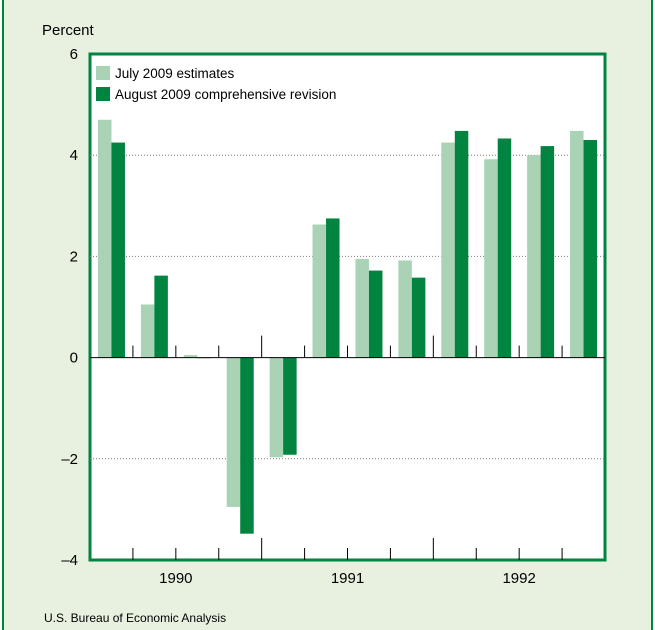 The width and height of the screenshot is (655, 630). Describe the element at coordinates (69, 307) in the screenshot. I see `y-axis-ticks: 6 4 2 0 –2 –4` at that location.